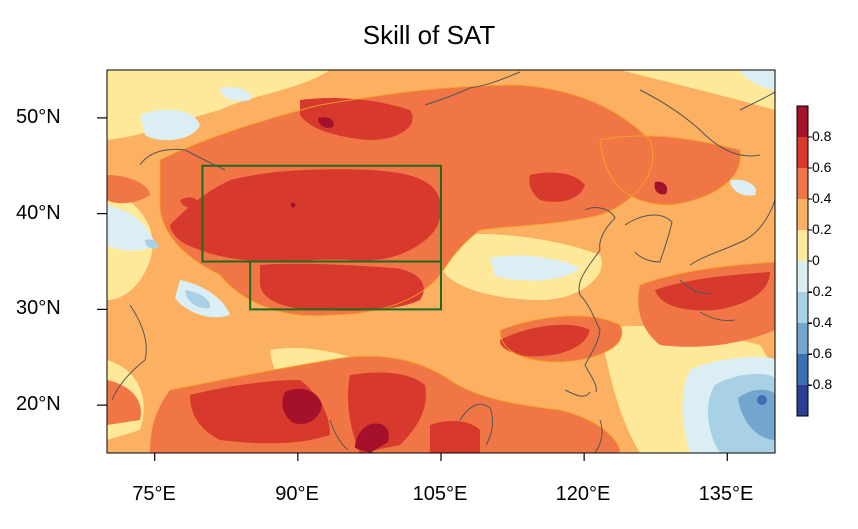  Describe the element at coordinates (822, 229) in the screenshot. I see `colorbar-label: 0.2` at that location.